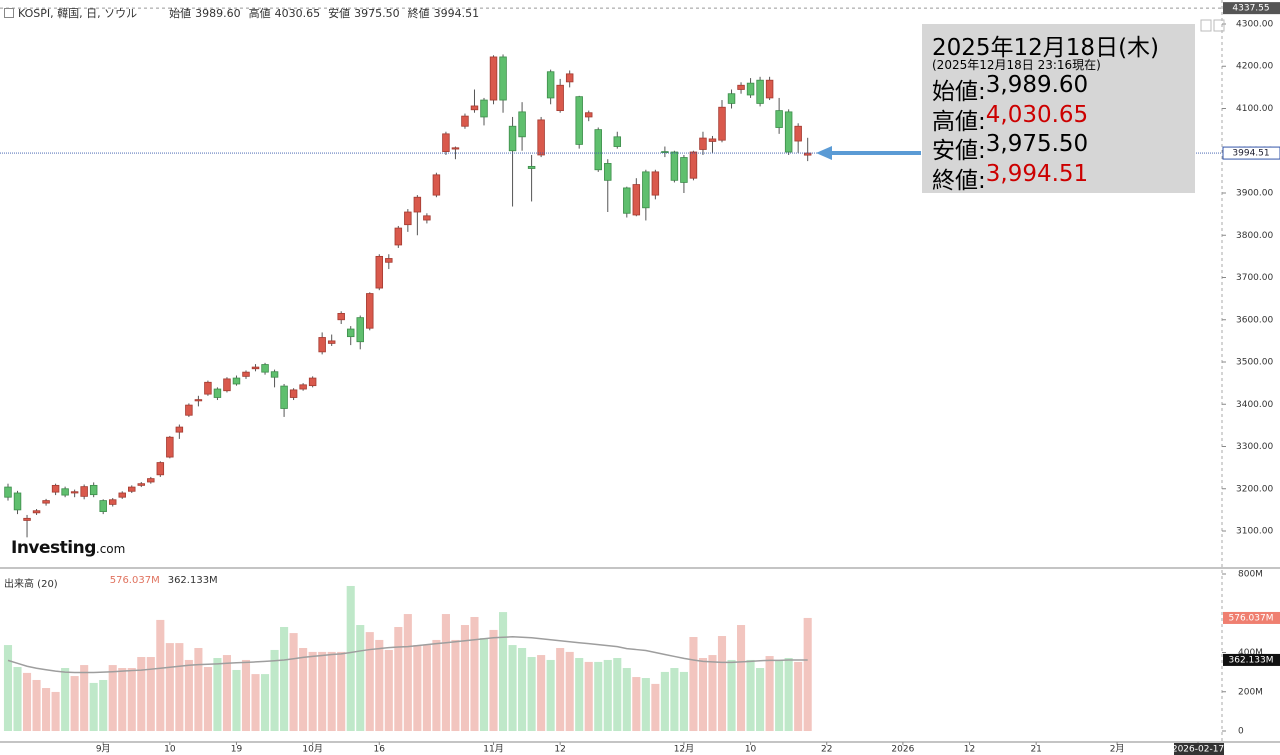 This screenshot has height=755, width=1280. I want to click on x-tick-label: 10月, so click(312, 749).